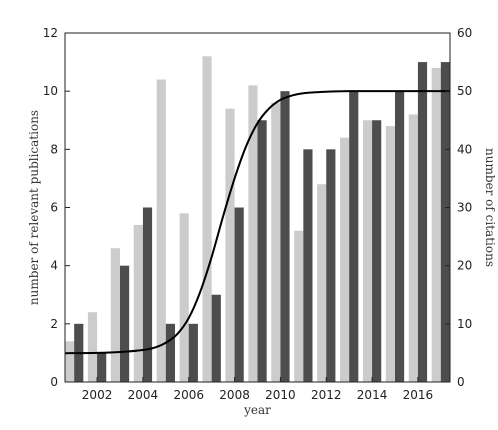 The height and width of the screenshot is (430, 498). I want to click on left-tick-label: 0, so click(54, 382).